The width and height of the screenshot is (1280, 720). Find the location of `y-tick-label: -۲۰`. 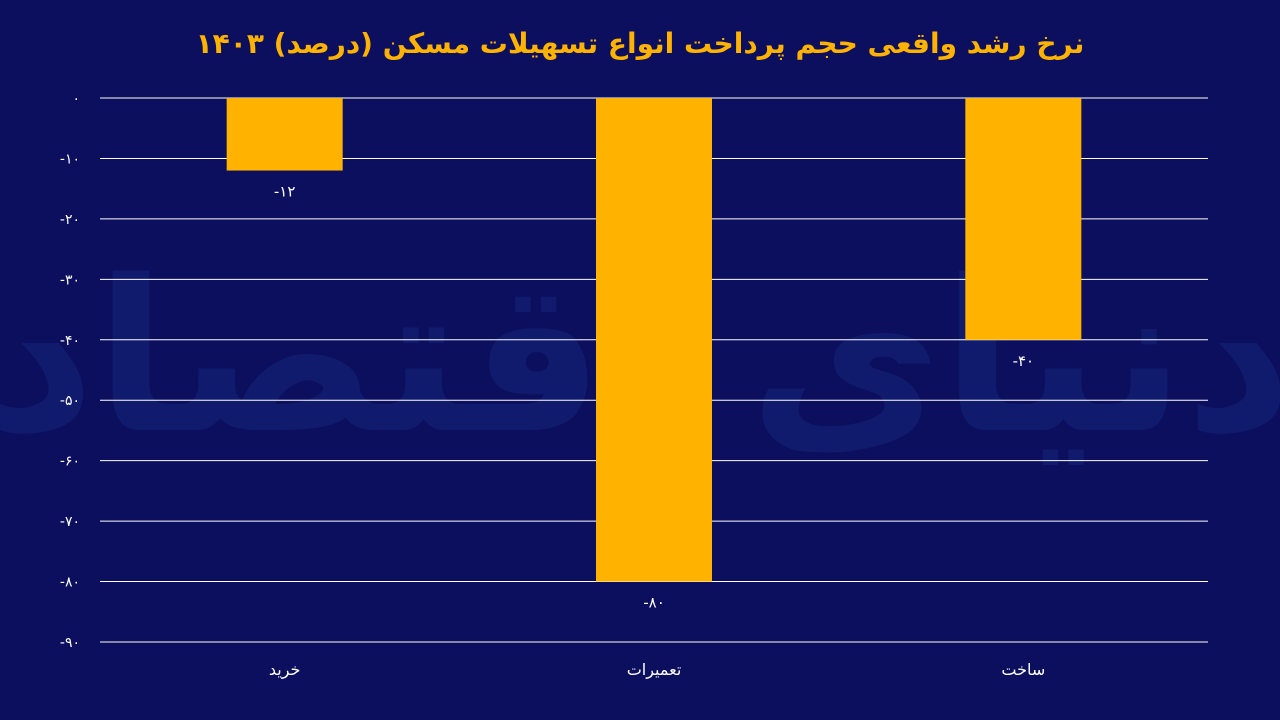

y-tick-label: -۲۰ is located at coordinates (70, 220).